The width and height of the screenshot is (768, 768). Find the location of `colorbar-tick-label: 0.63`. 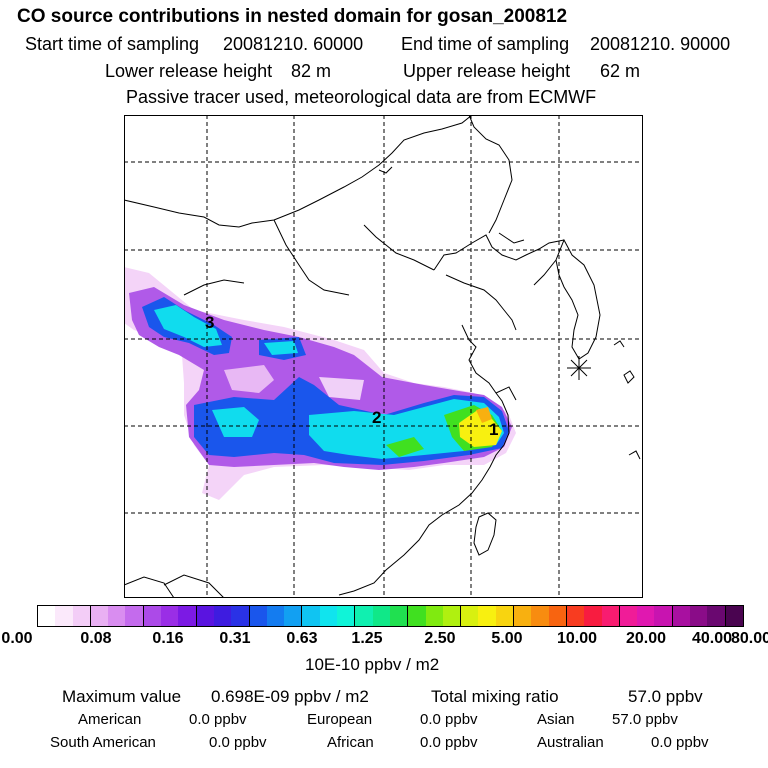

colorbar-tick-label: 0.63 is located at coordinates (302, 638).